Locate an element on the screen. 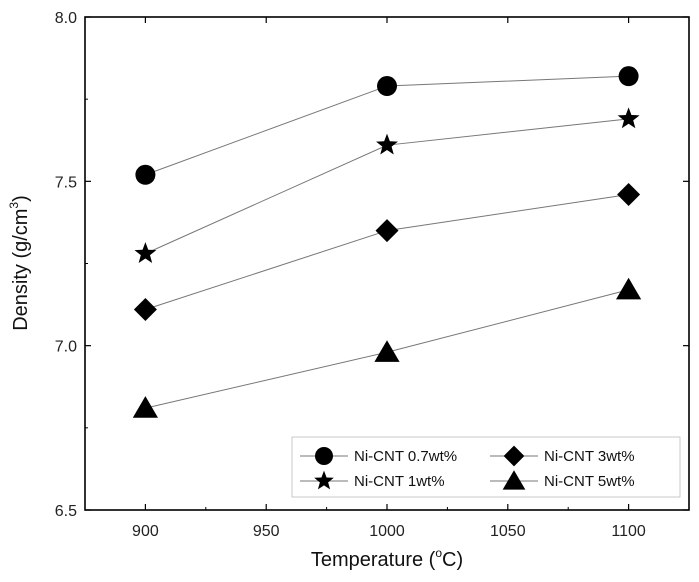 The height and width of the screenshot is (582, 699). legend-marker-ni-cnt-1wt is located at coordinates (324, 480).